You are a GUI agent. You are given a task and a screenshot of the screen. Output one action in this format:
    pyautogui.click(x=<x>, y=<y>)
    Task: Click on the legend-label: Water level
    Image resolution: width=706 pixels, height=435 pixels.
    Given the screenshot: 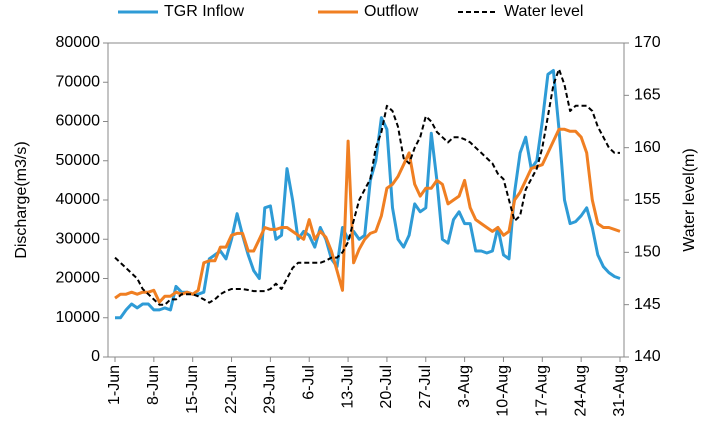 What is the action you would take?
    pyautogui.click(x=543, y=11)
    